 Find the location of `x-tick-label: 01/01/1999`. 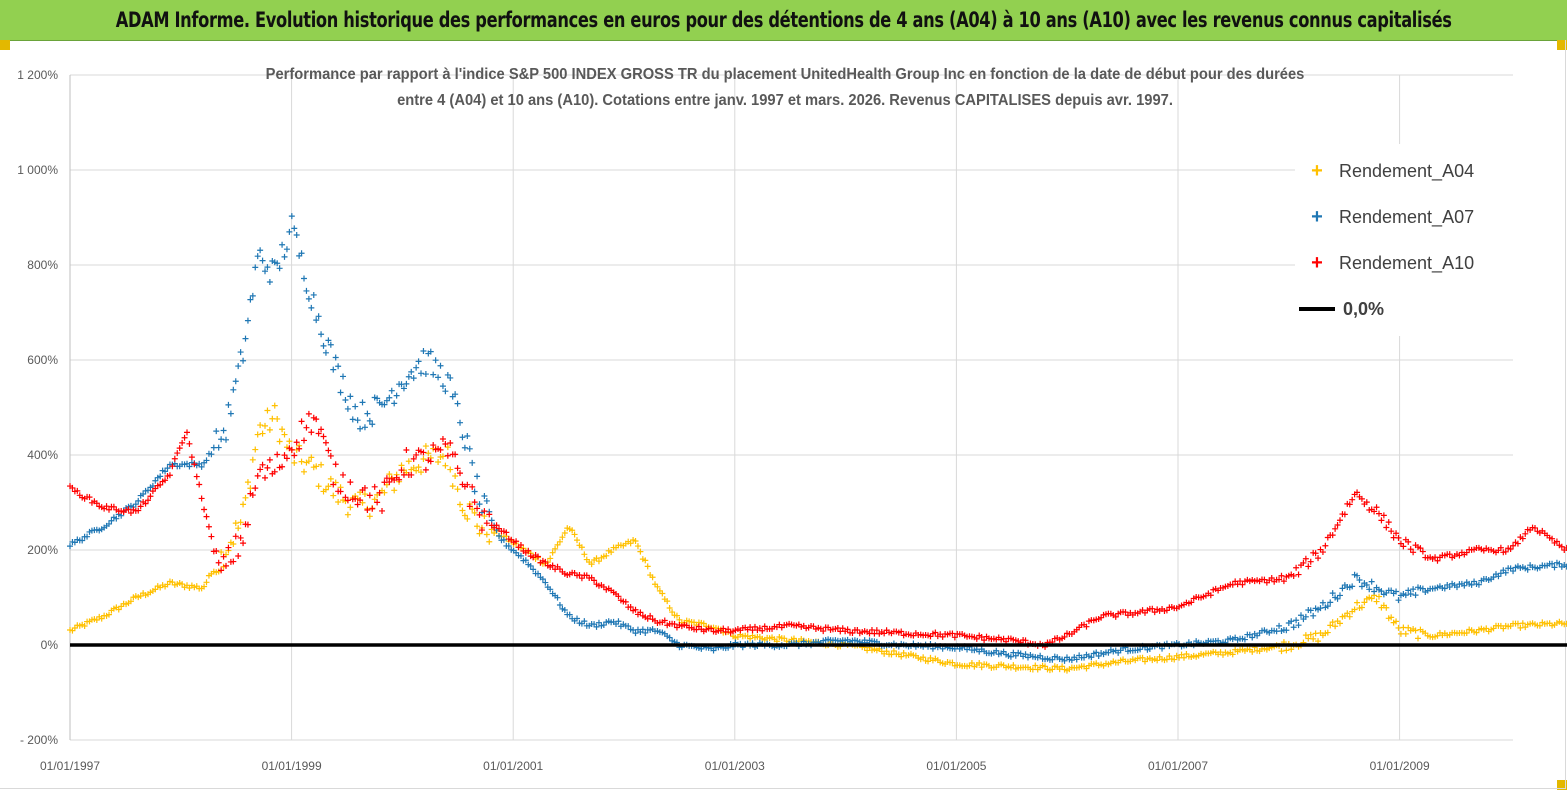

x-tick-label: 01/01/1999 is located at coordinates (292, 766).